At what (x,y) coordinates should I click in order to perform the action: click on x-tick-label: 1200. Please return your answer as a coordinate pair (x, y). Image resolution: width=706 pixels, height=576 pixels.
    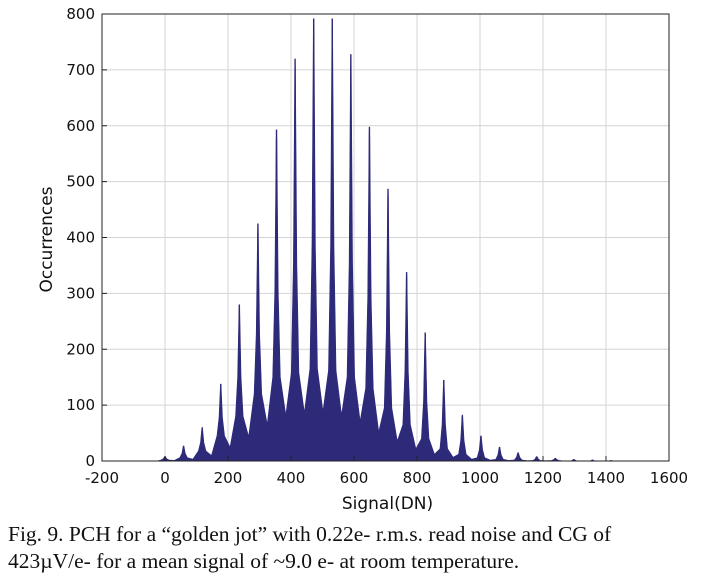
    Looking at the image, I should click on (543, 478).